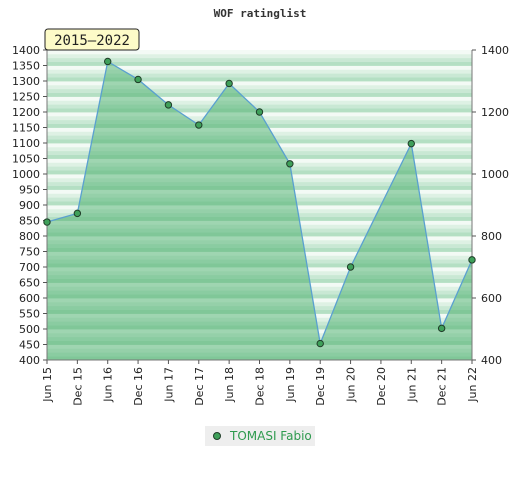  What do you see at coordinates (29, 190) in the screenshot?
I see `y-tick-label-left: 950` at bounding box center [29, 190].